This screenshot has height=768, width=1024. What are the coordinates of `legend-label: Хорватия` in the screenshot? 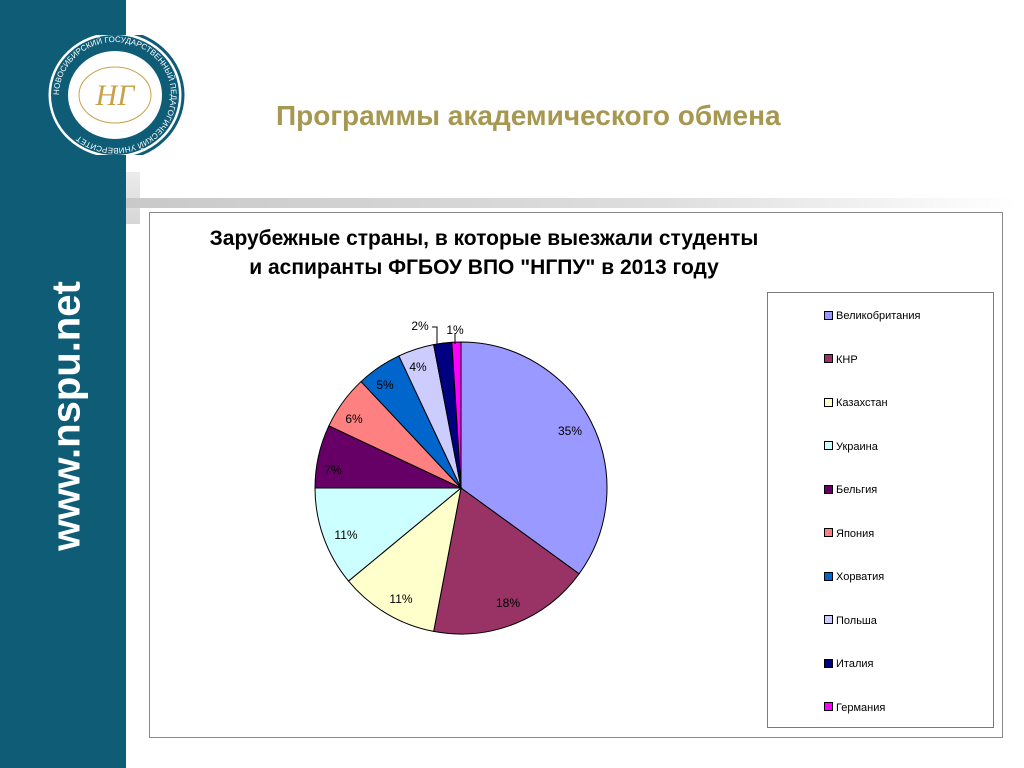 It's located at (860, 577).